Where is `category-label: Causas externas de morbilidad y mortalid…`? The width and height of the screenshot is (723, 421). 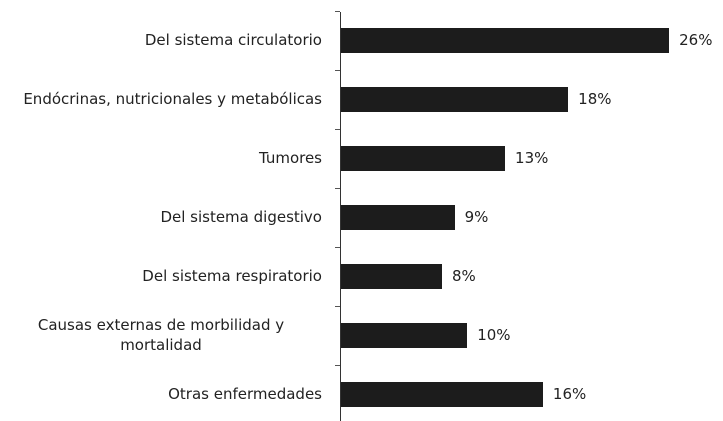 category-label: Causas externas de morbilidad y mortalid… is located at coordinates (161, 335).